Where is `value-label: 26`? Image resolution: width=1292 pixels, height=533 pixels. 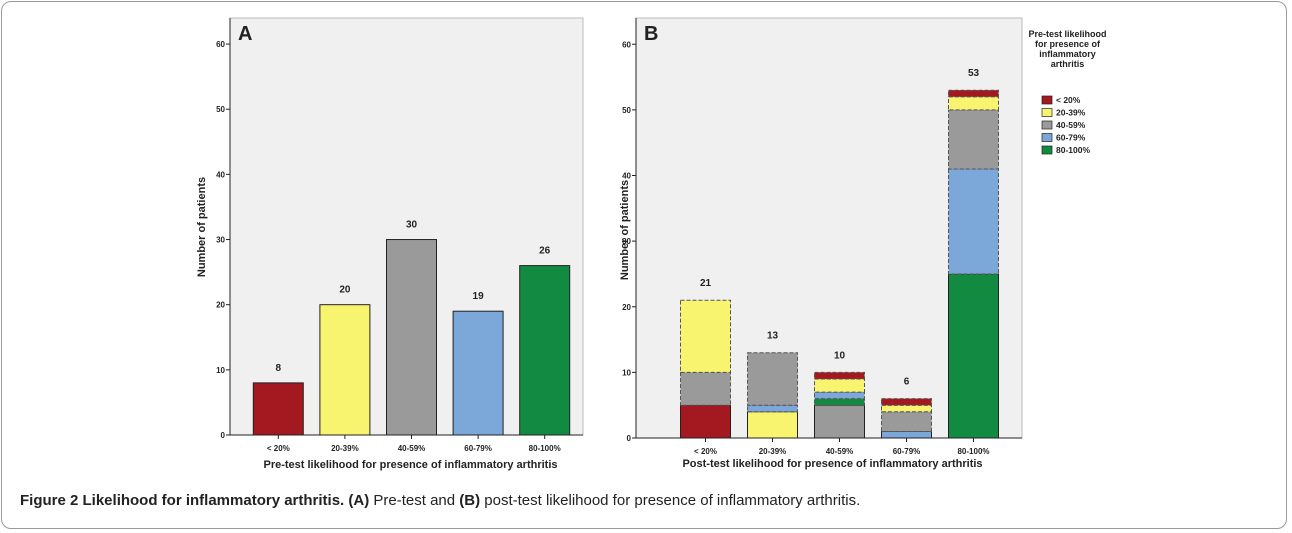 value-label: 26 is located at coordinates (545, 251).